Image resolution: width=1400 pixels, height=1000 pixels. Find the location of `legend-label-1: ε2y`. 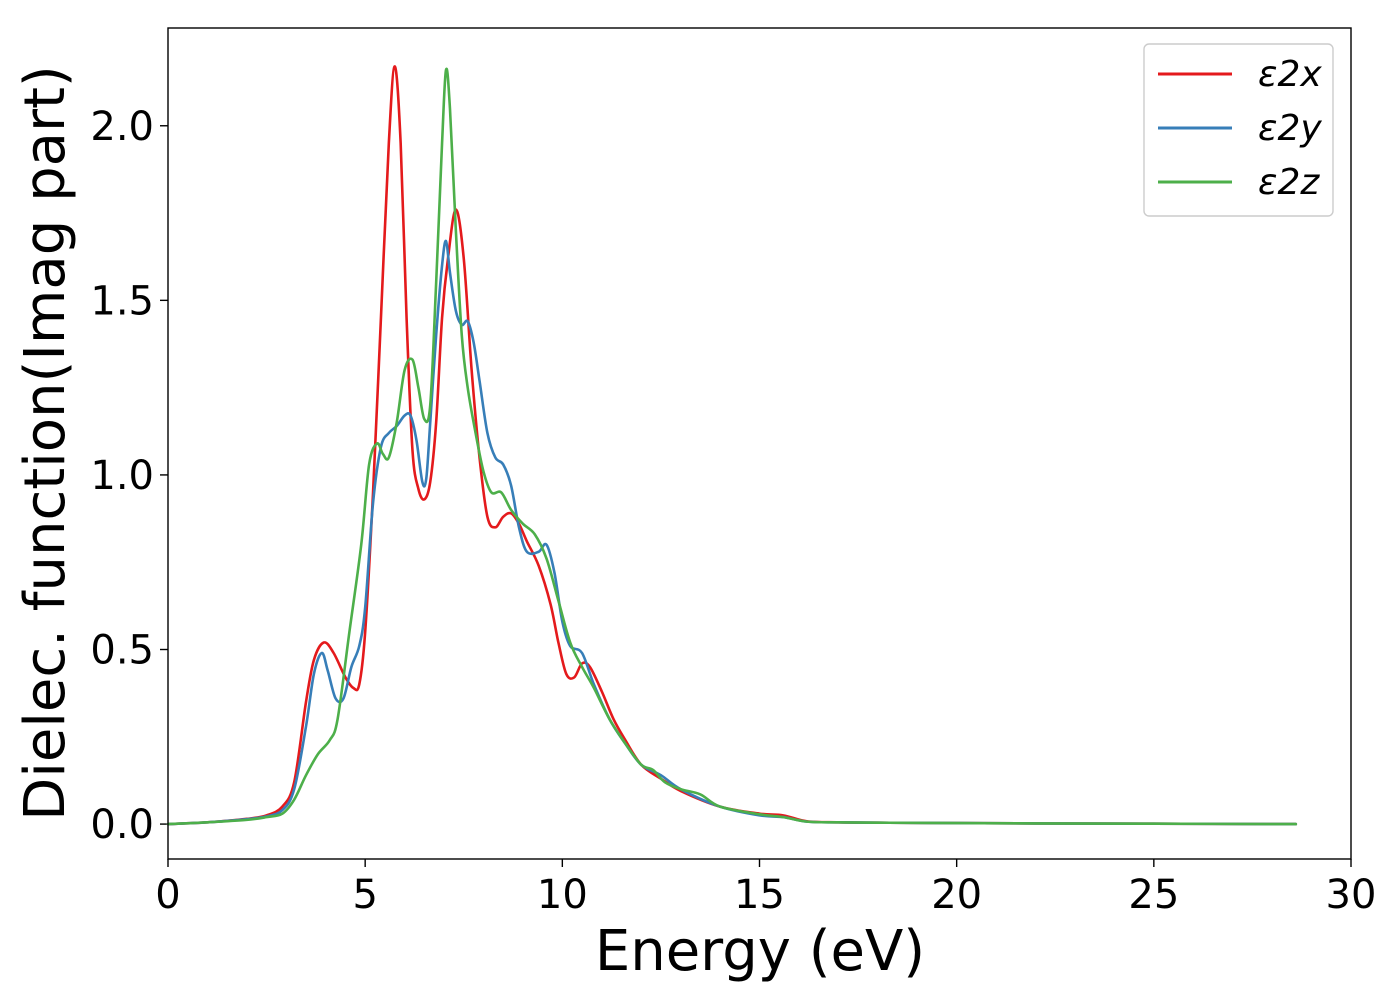

legend-label-1: ε2y is located at coordinates (1290, 128).